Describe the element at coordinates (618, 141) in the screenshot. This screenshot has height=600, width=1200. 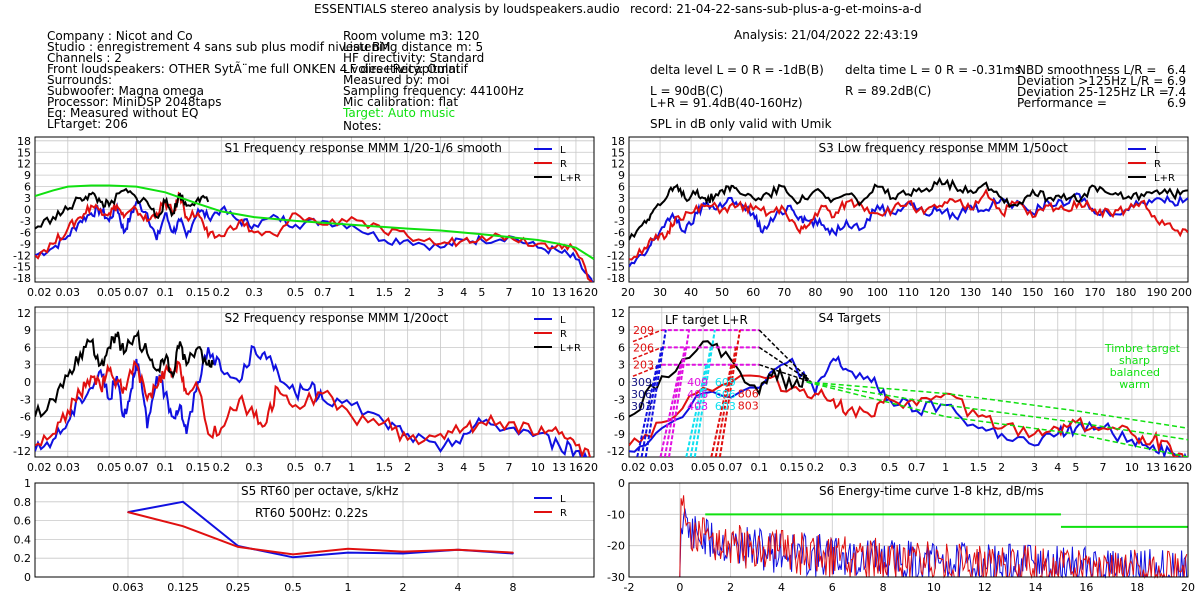
I see `s3-ytick-0: 18` at that location.